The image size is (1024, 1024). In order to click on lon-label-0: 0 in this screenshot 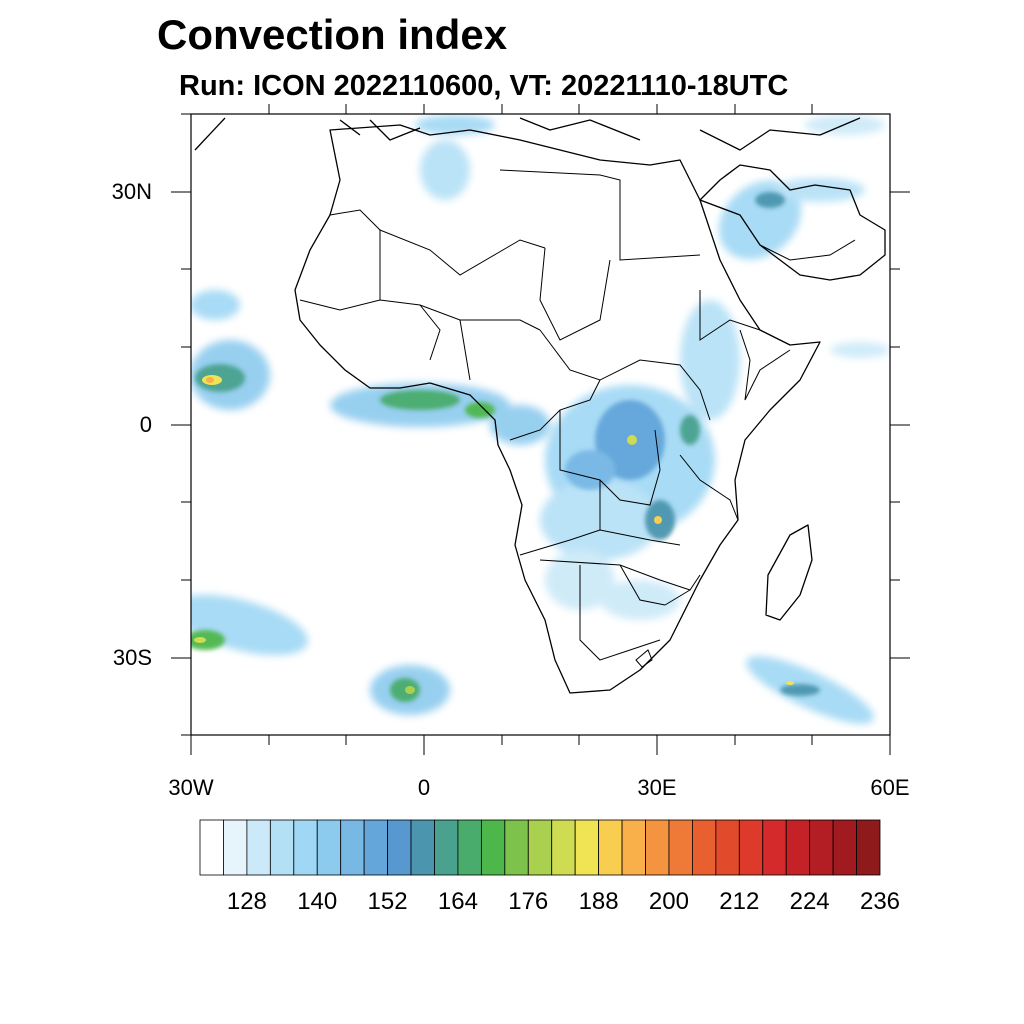, I will do `click(424, 787)`.